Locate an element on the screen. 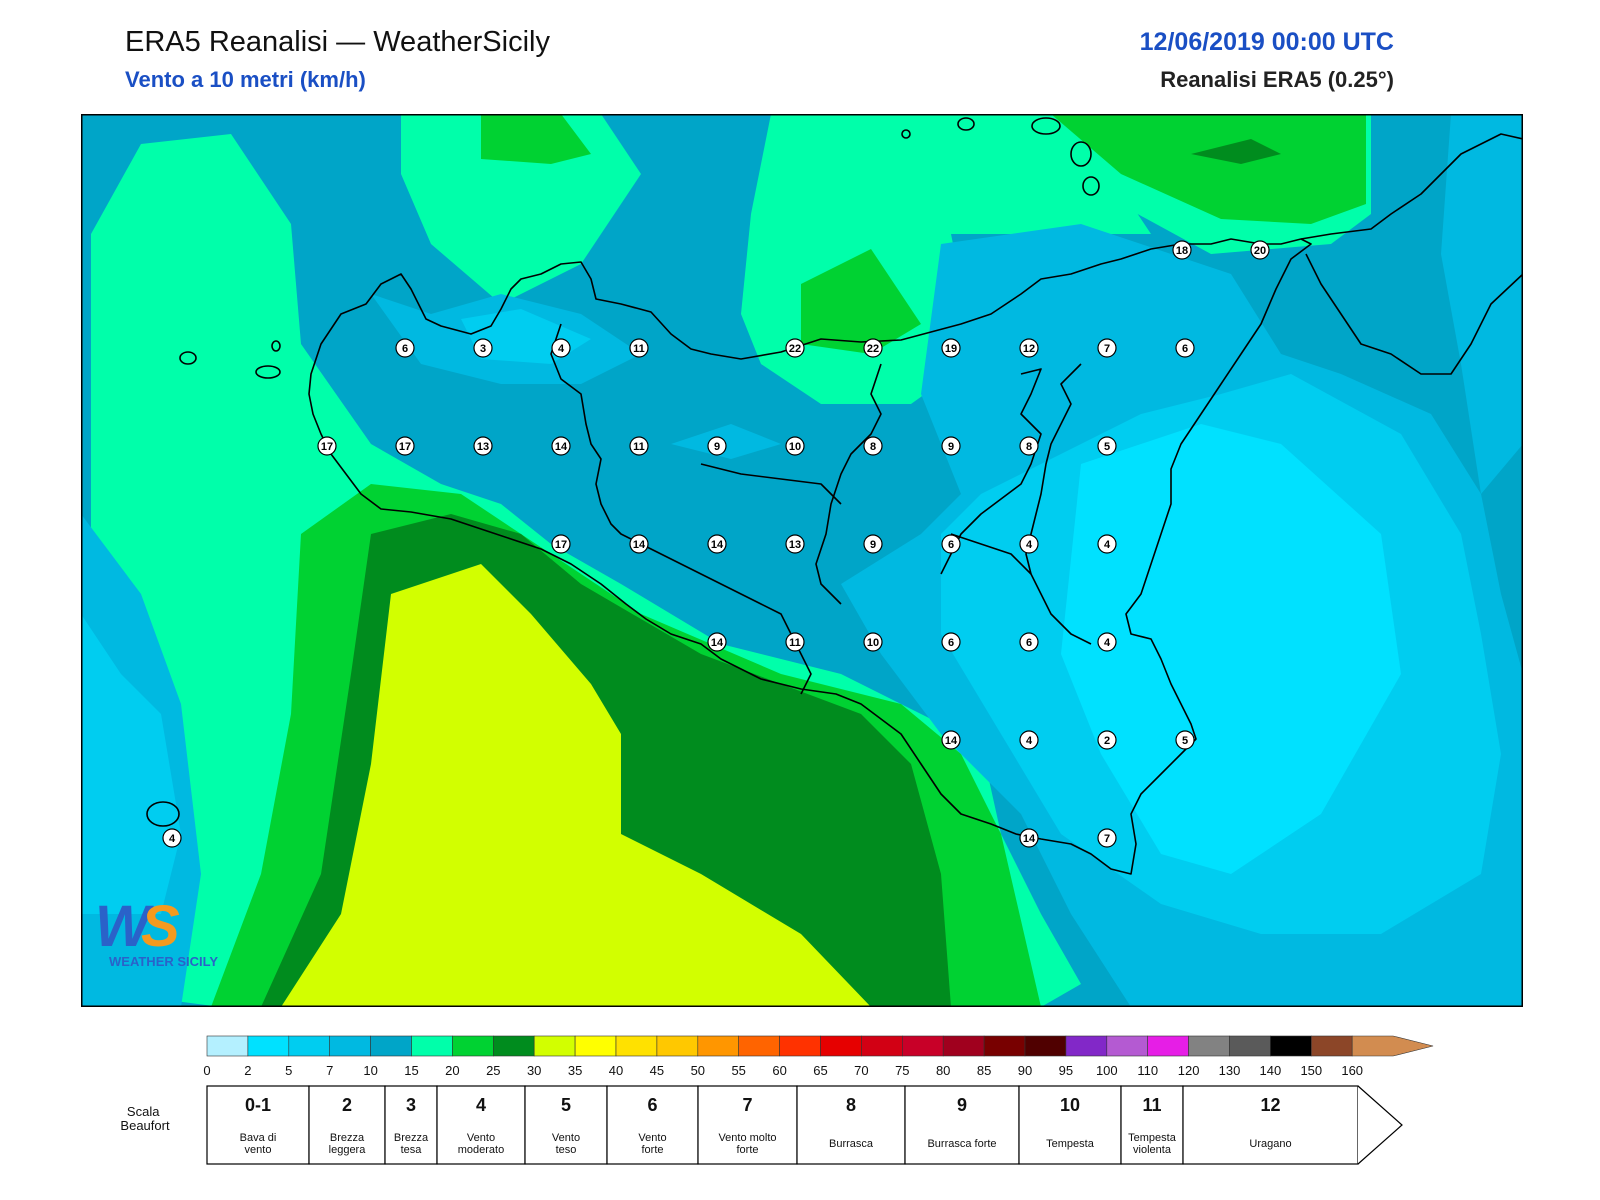  wind-station: 10 is located at coordinates (873, 642).